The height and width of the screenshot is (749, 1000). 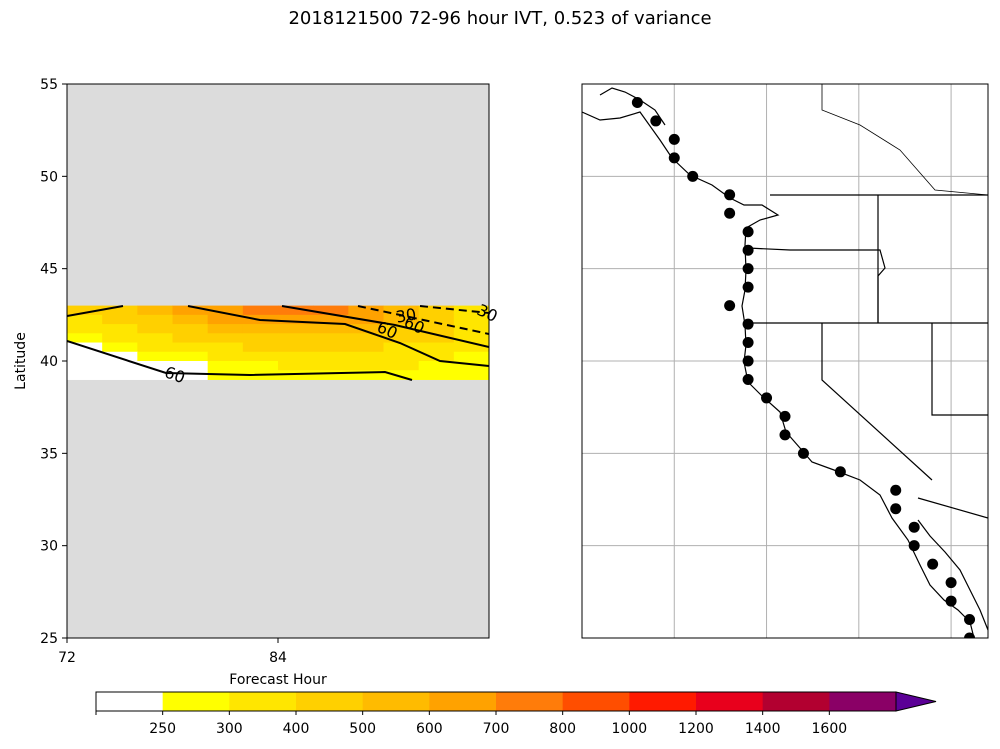 I want to click on y-tick-label: 25, so click(x=49, y=639).